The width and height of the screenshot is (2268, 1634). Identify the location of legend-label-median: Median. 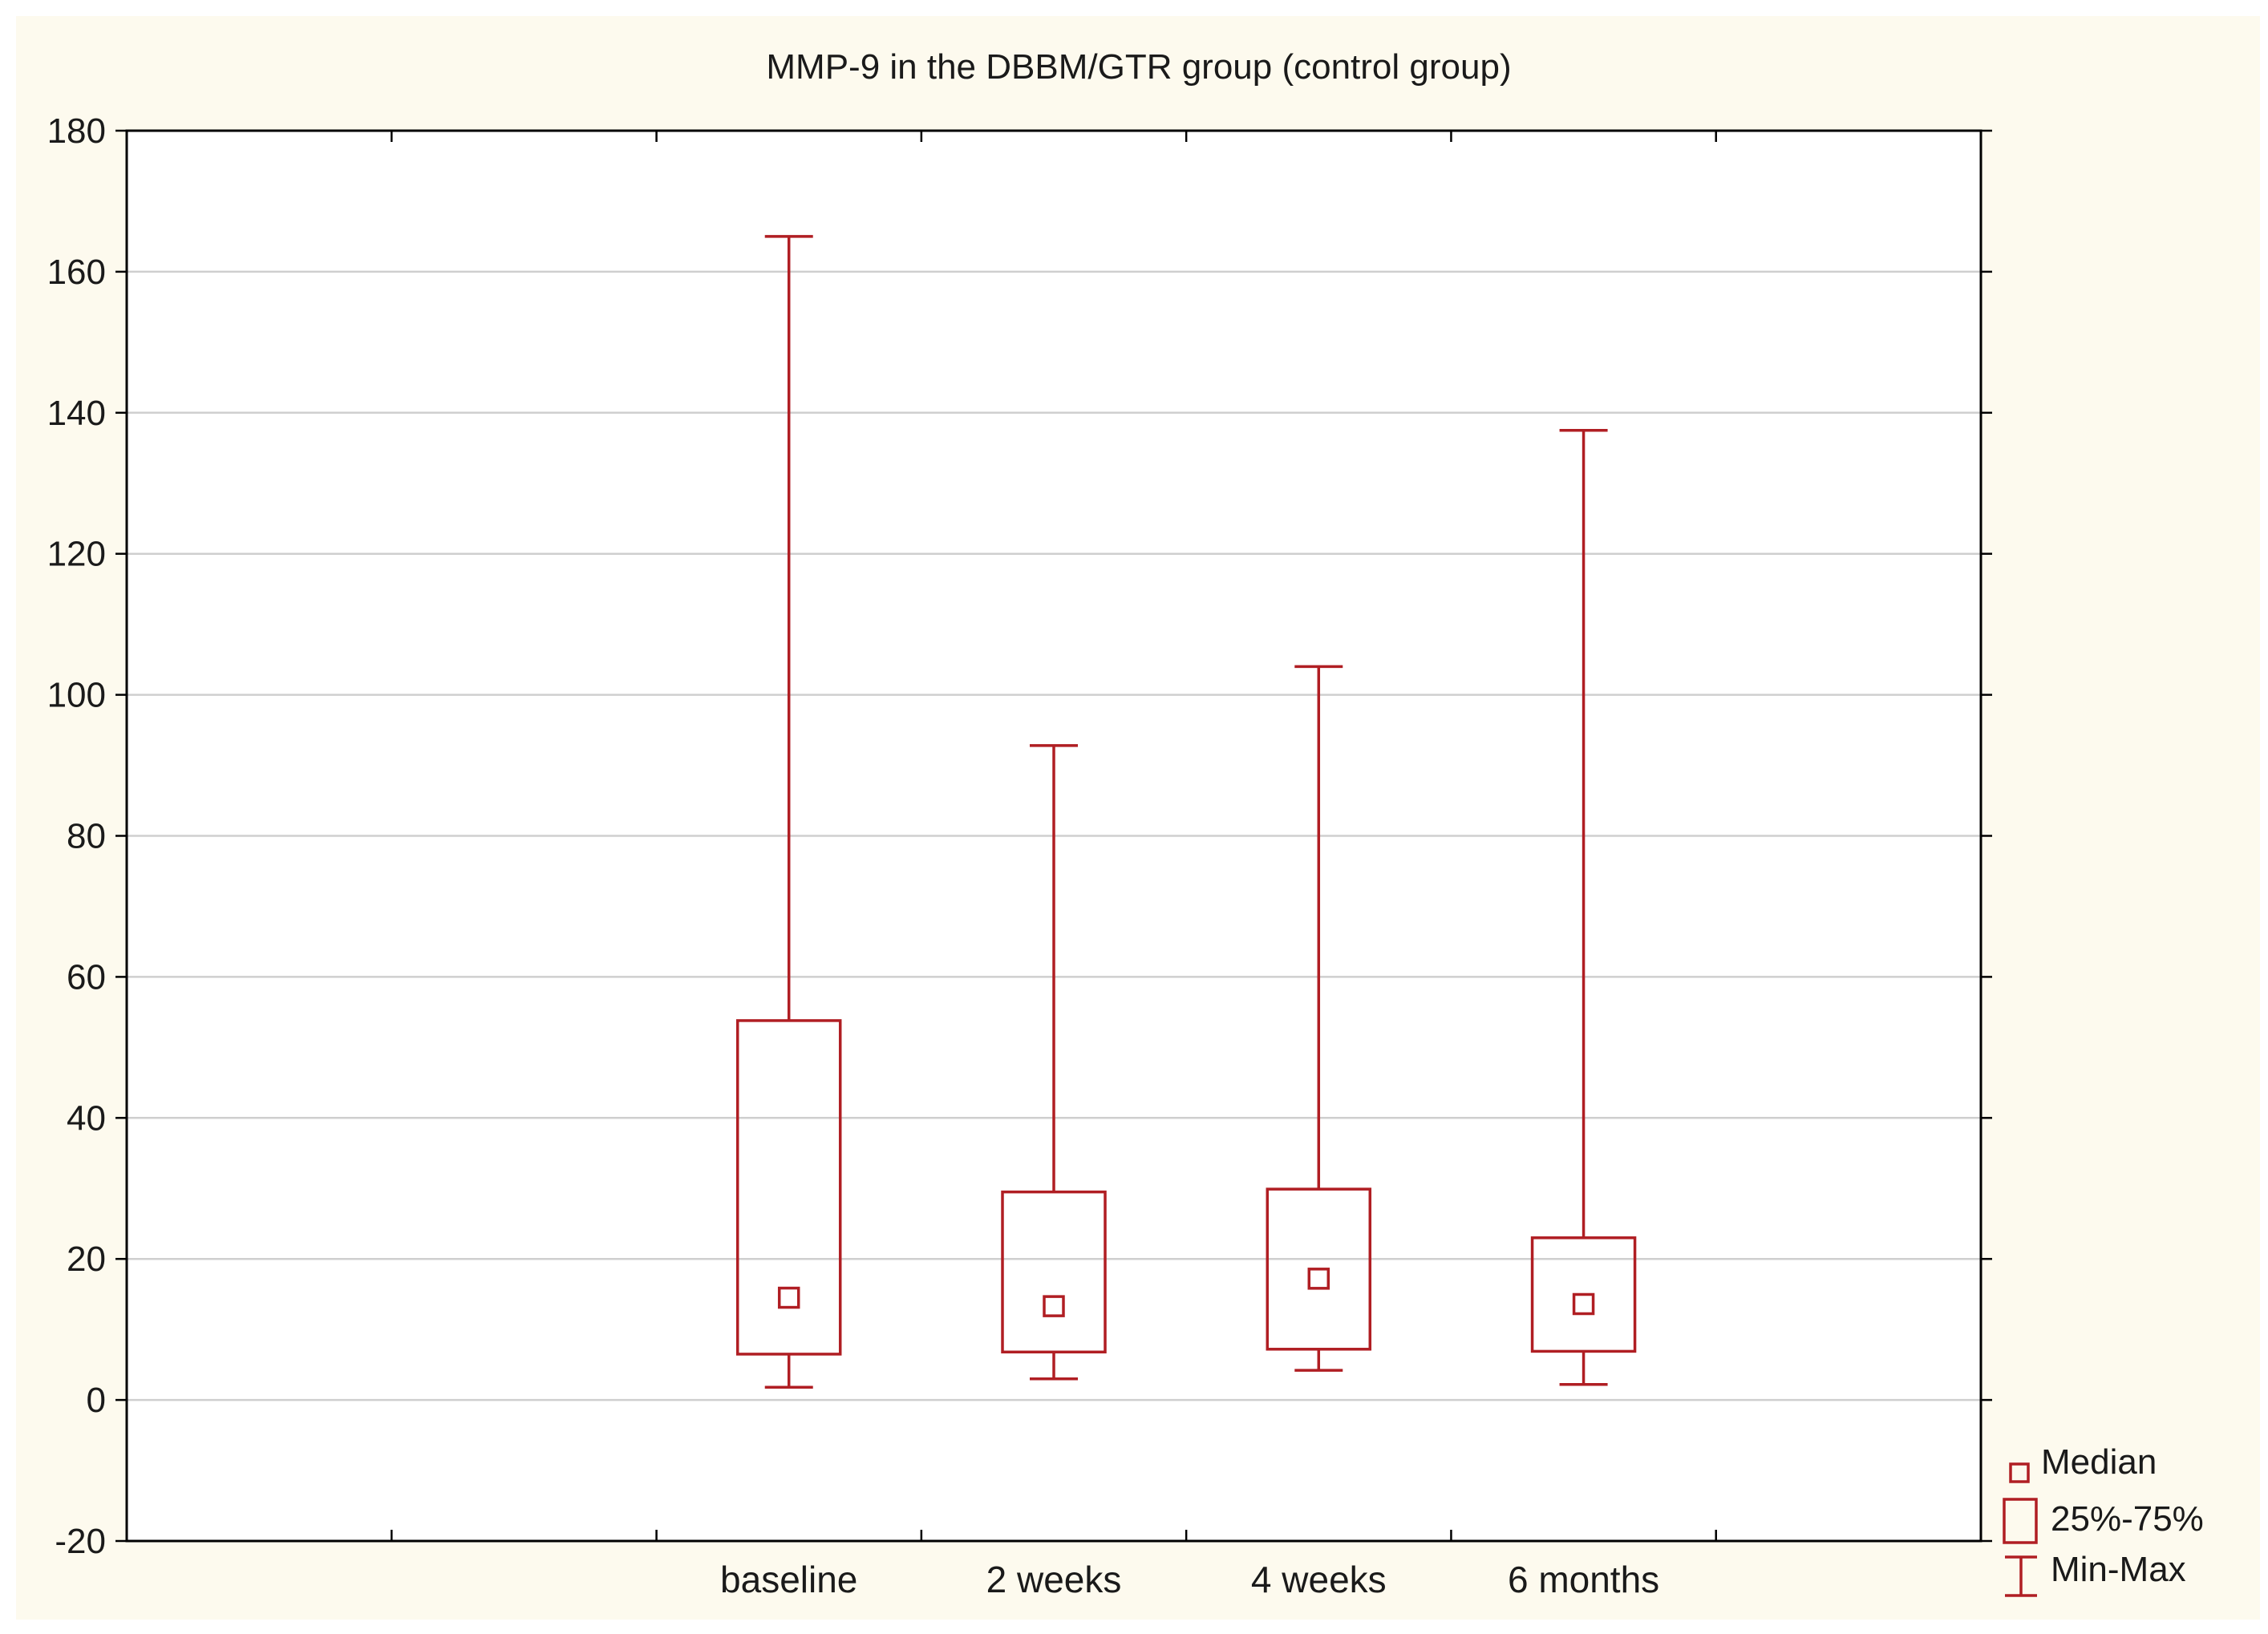
(2099, 1462).